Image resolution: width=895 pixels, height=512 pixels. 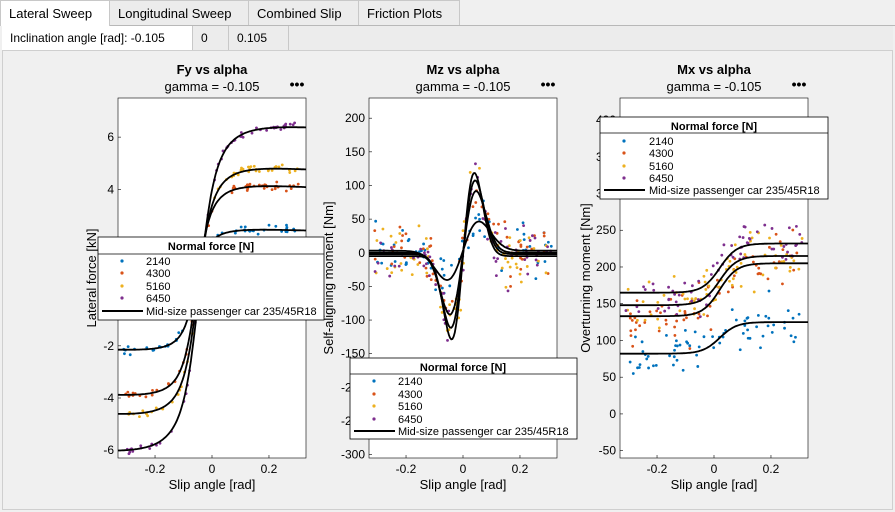 I want to click on tab-combined-slip: Combined Slip, so click(x=304, y=12).